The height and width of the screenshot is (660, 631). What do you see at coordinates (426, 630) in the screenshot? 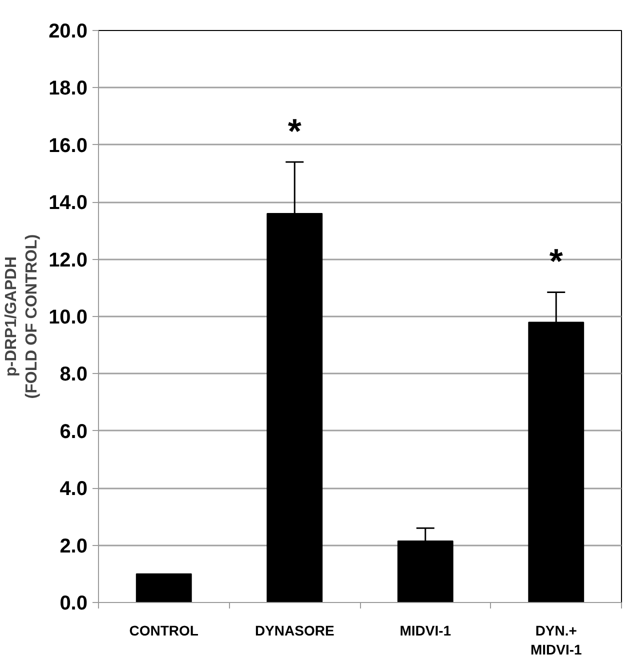
I see `x-tick-label: MIDVI-1` at bounding box center [426, 630].